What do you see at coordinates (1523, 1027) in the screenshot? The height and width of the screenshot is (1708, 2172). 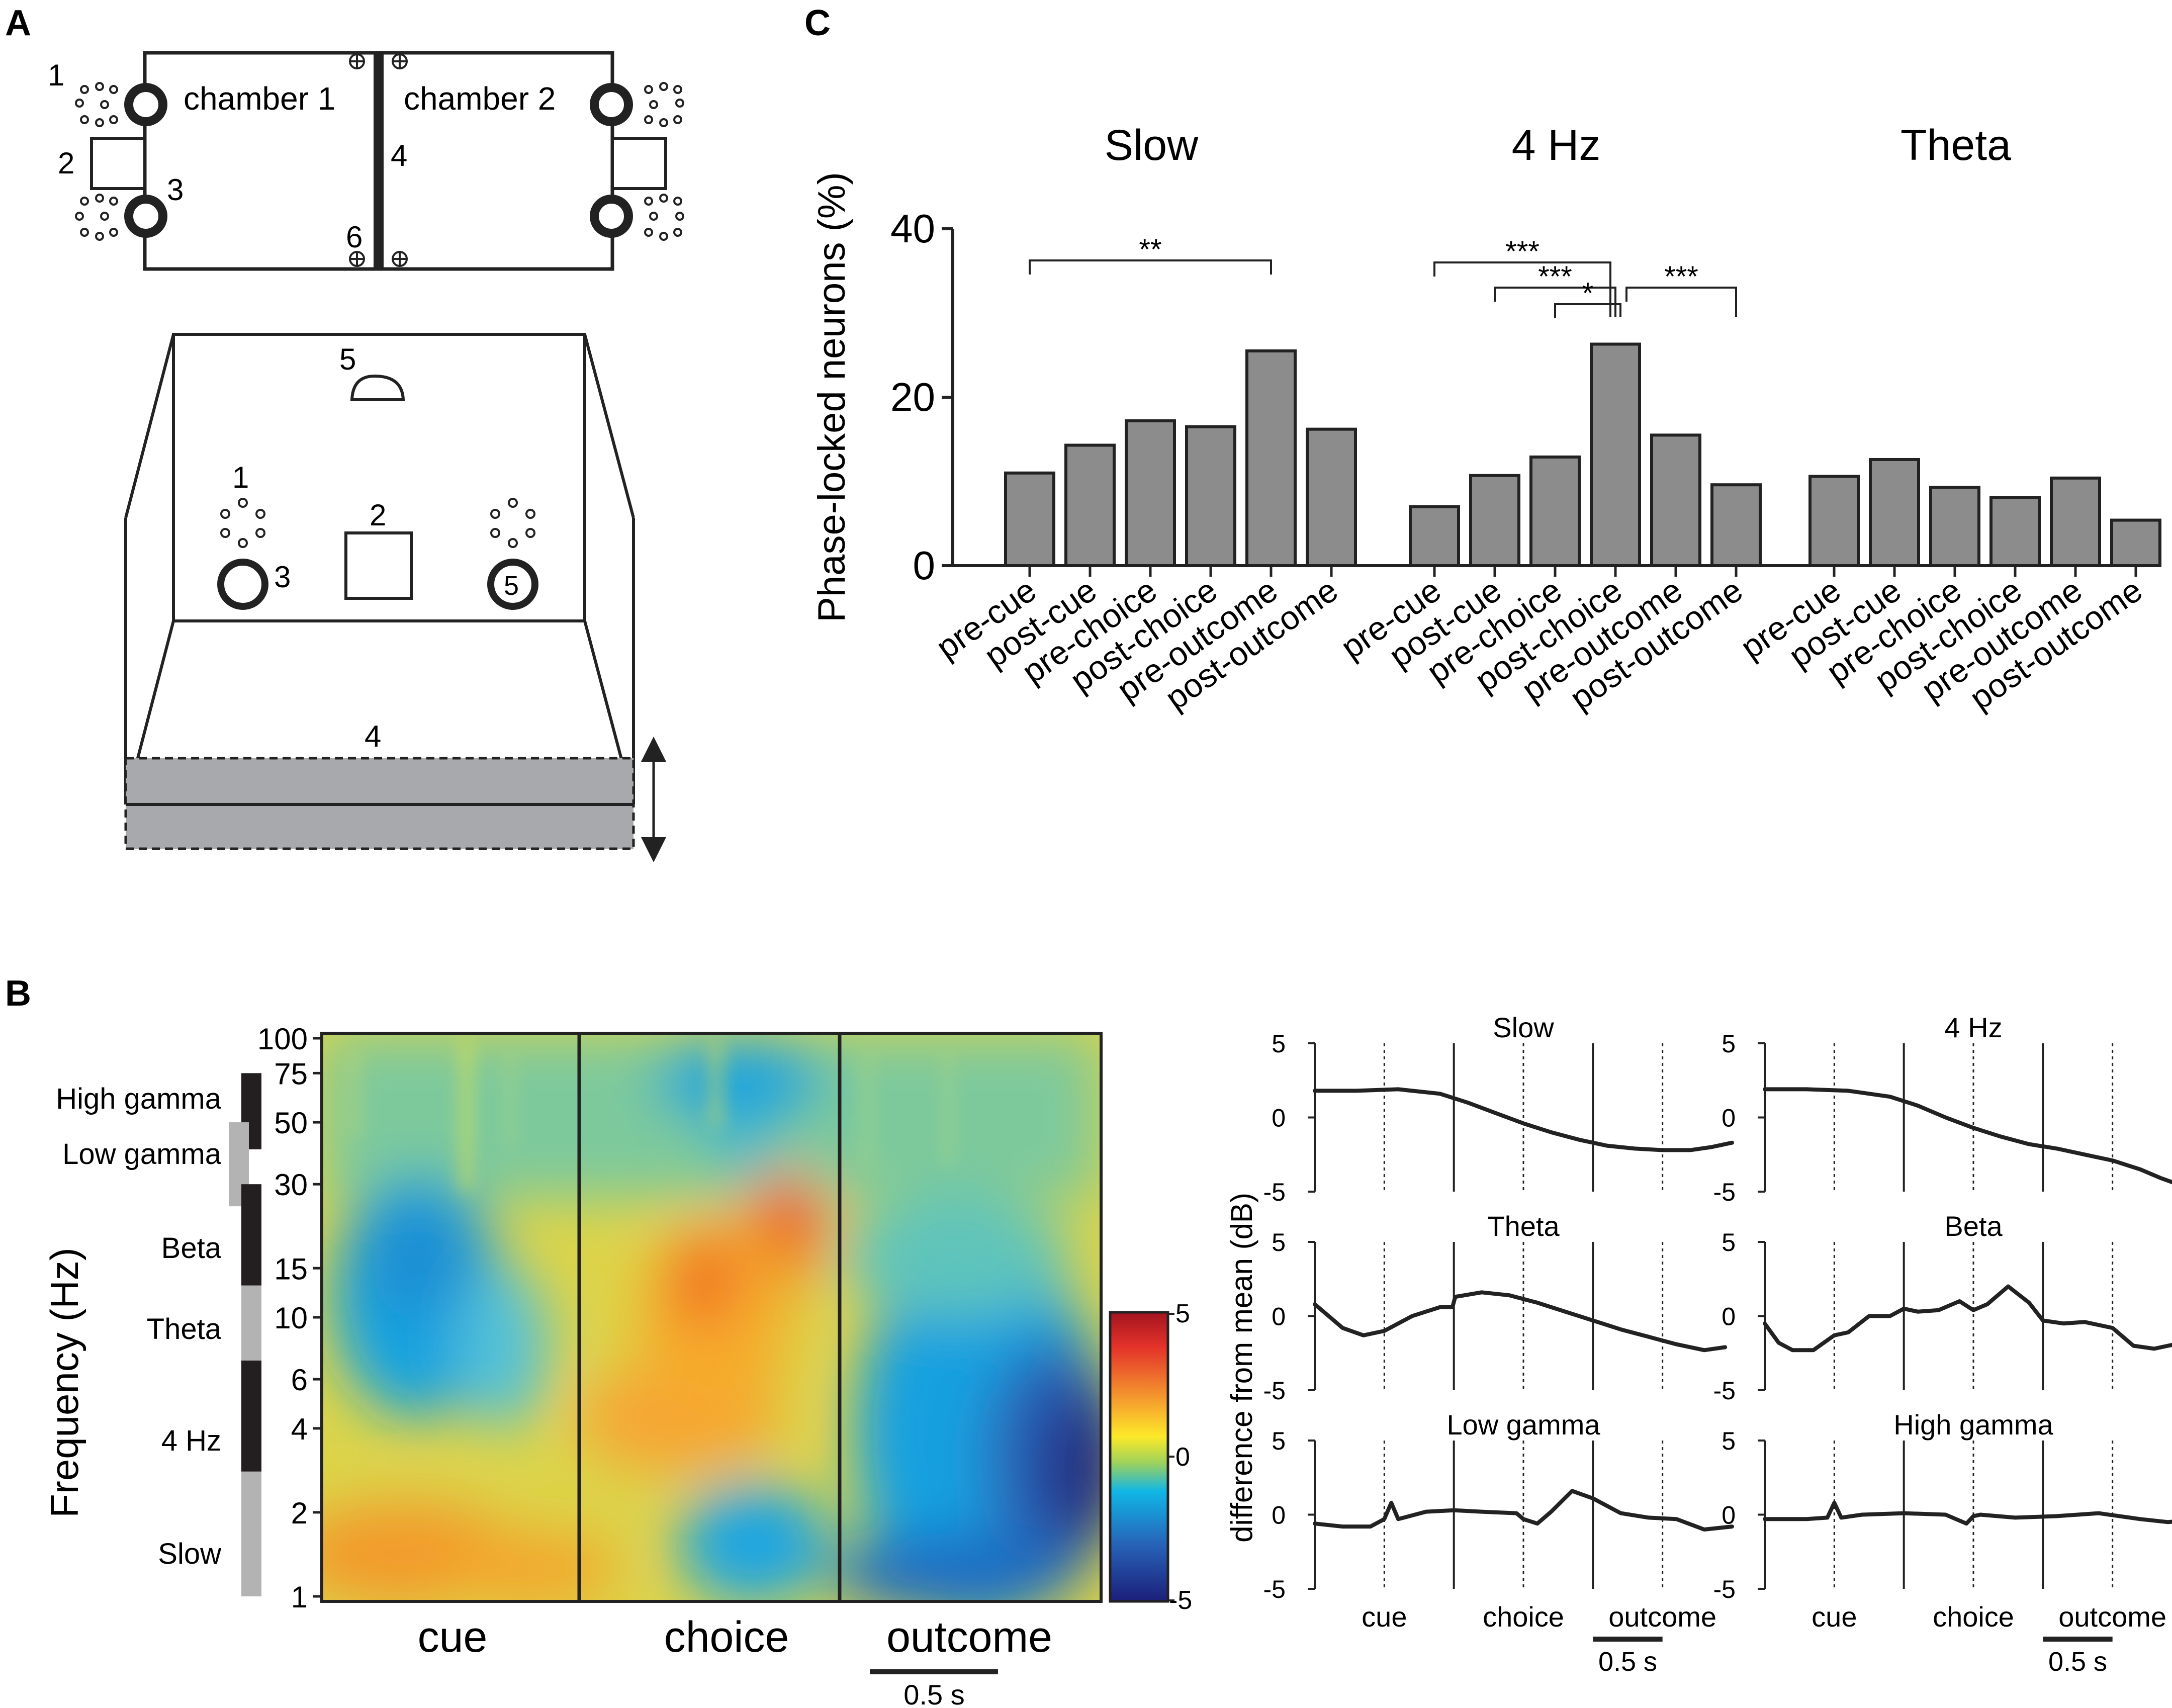 I see `line-panel-title: Slow` at bounding box center [1523, 1027].